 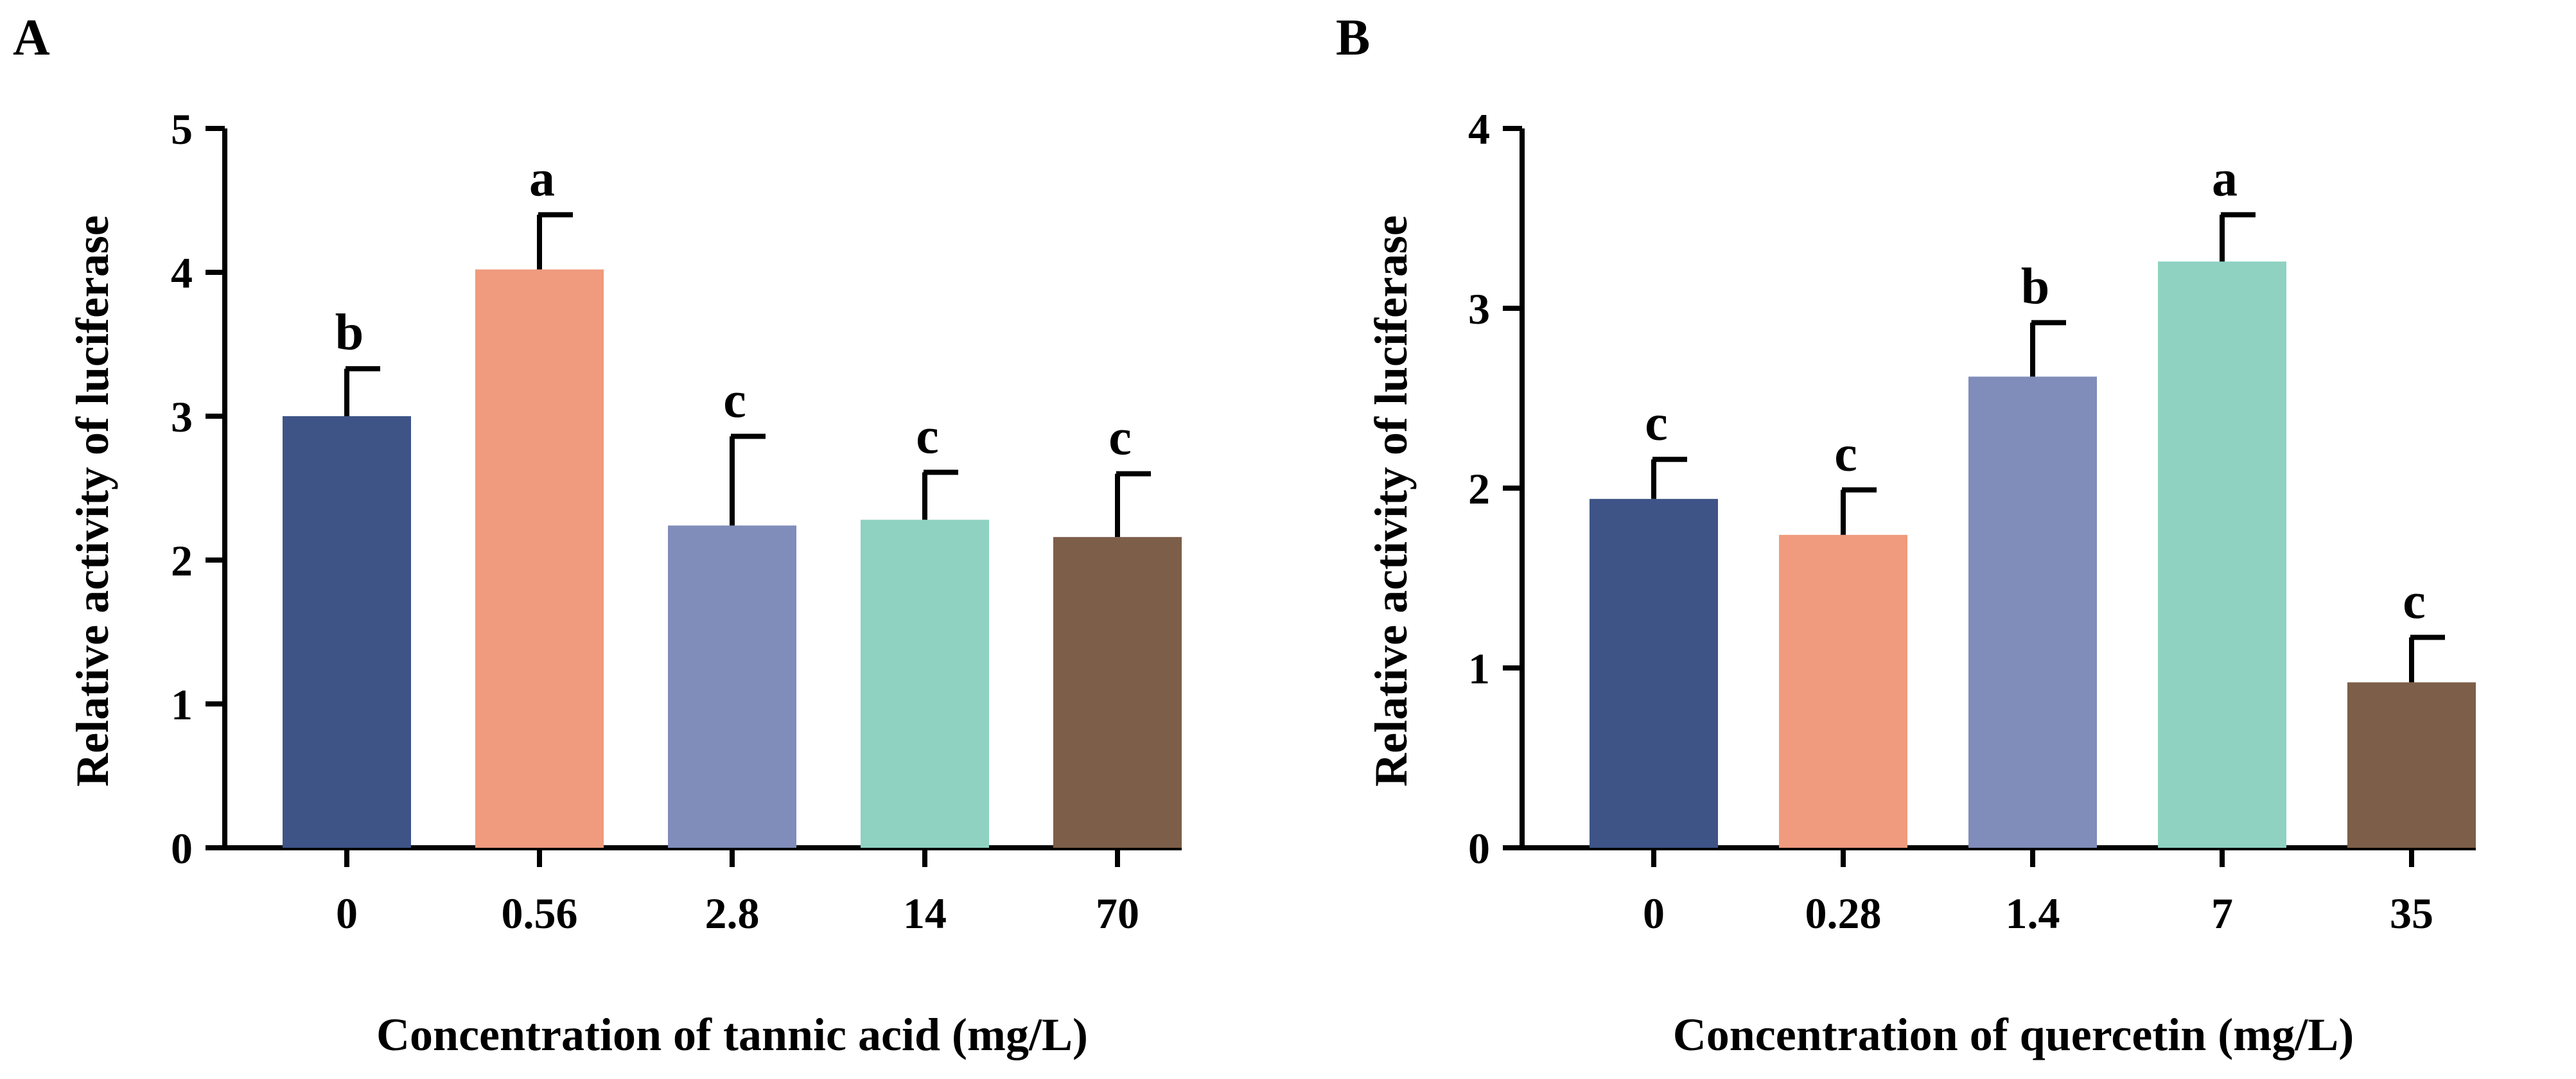 I want to click on significance-letter-a-0: b, so click(x=349, y=333).